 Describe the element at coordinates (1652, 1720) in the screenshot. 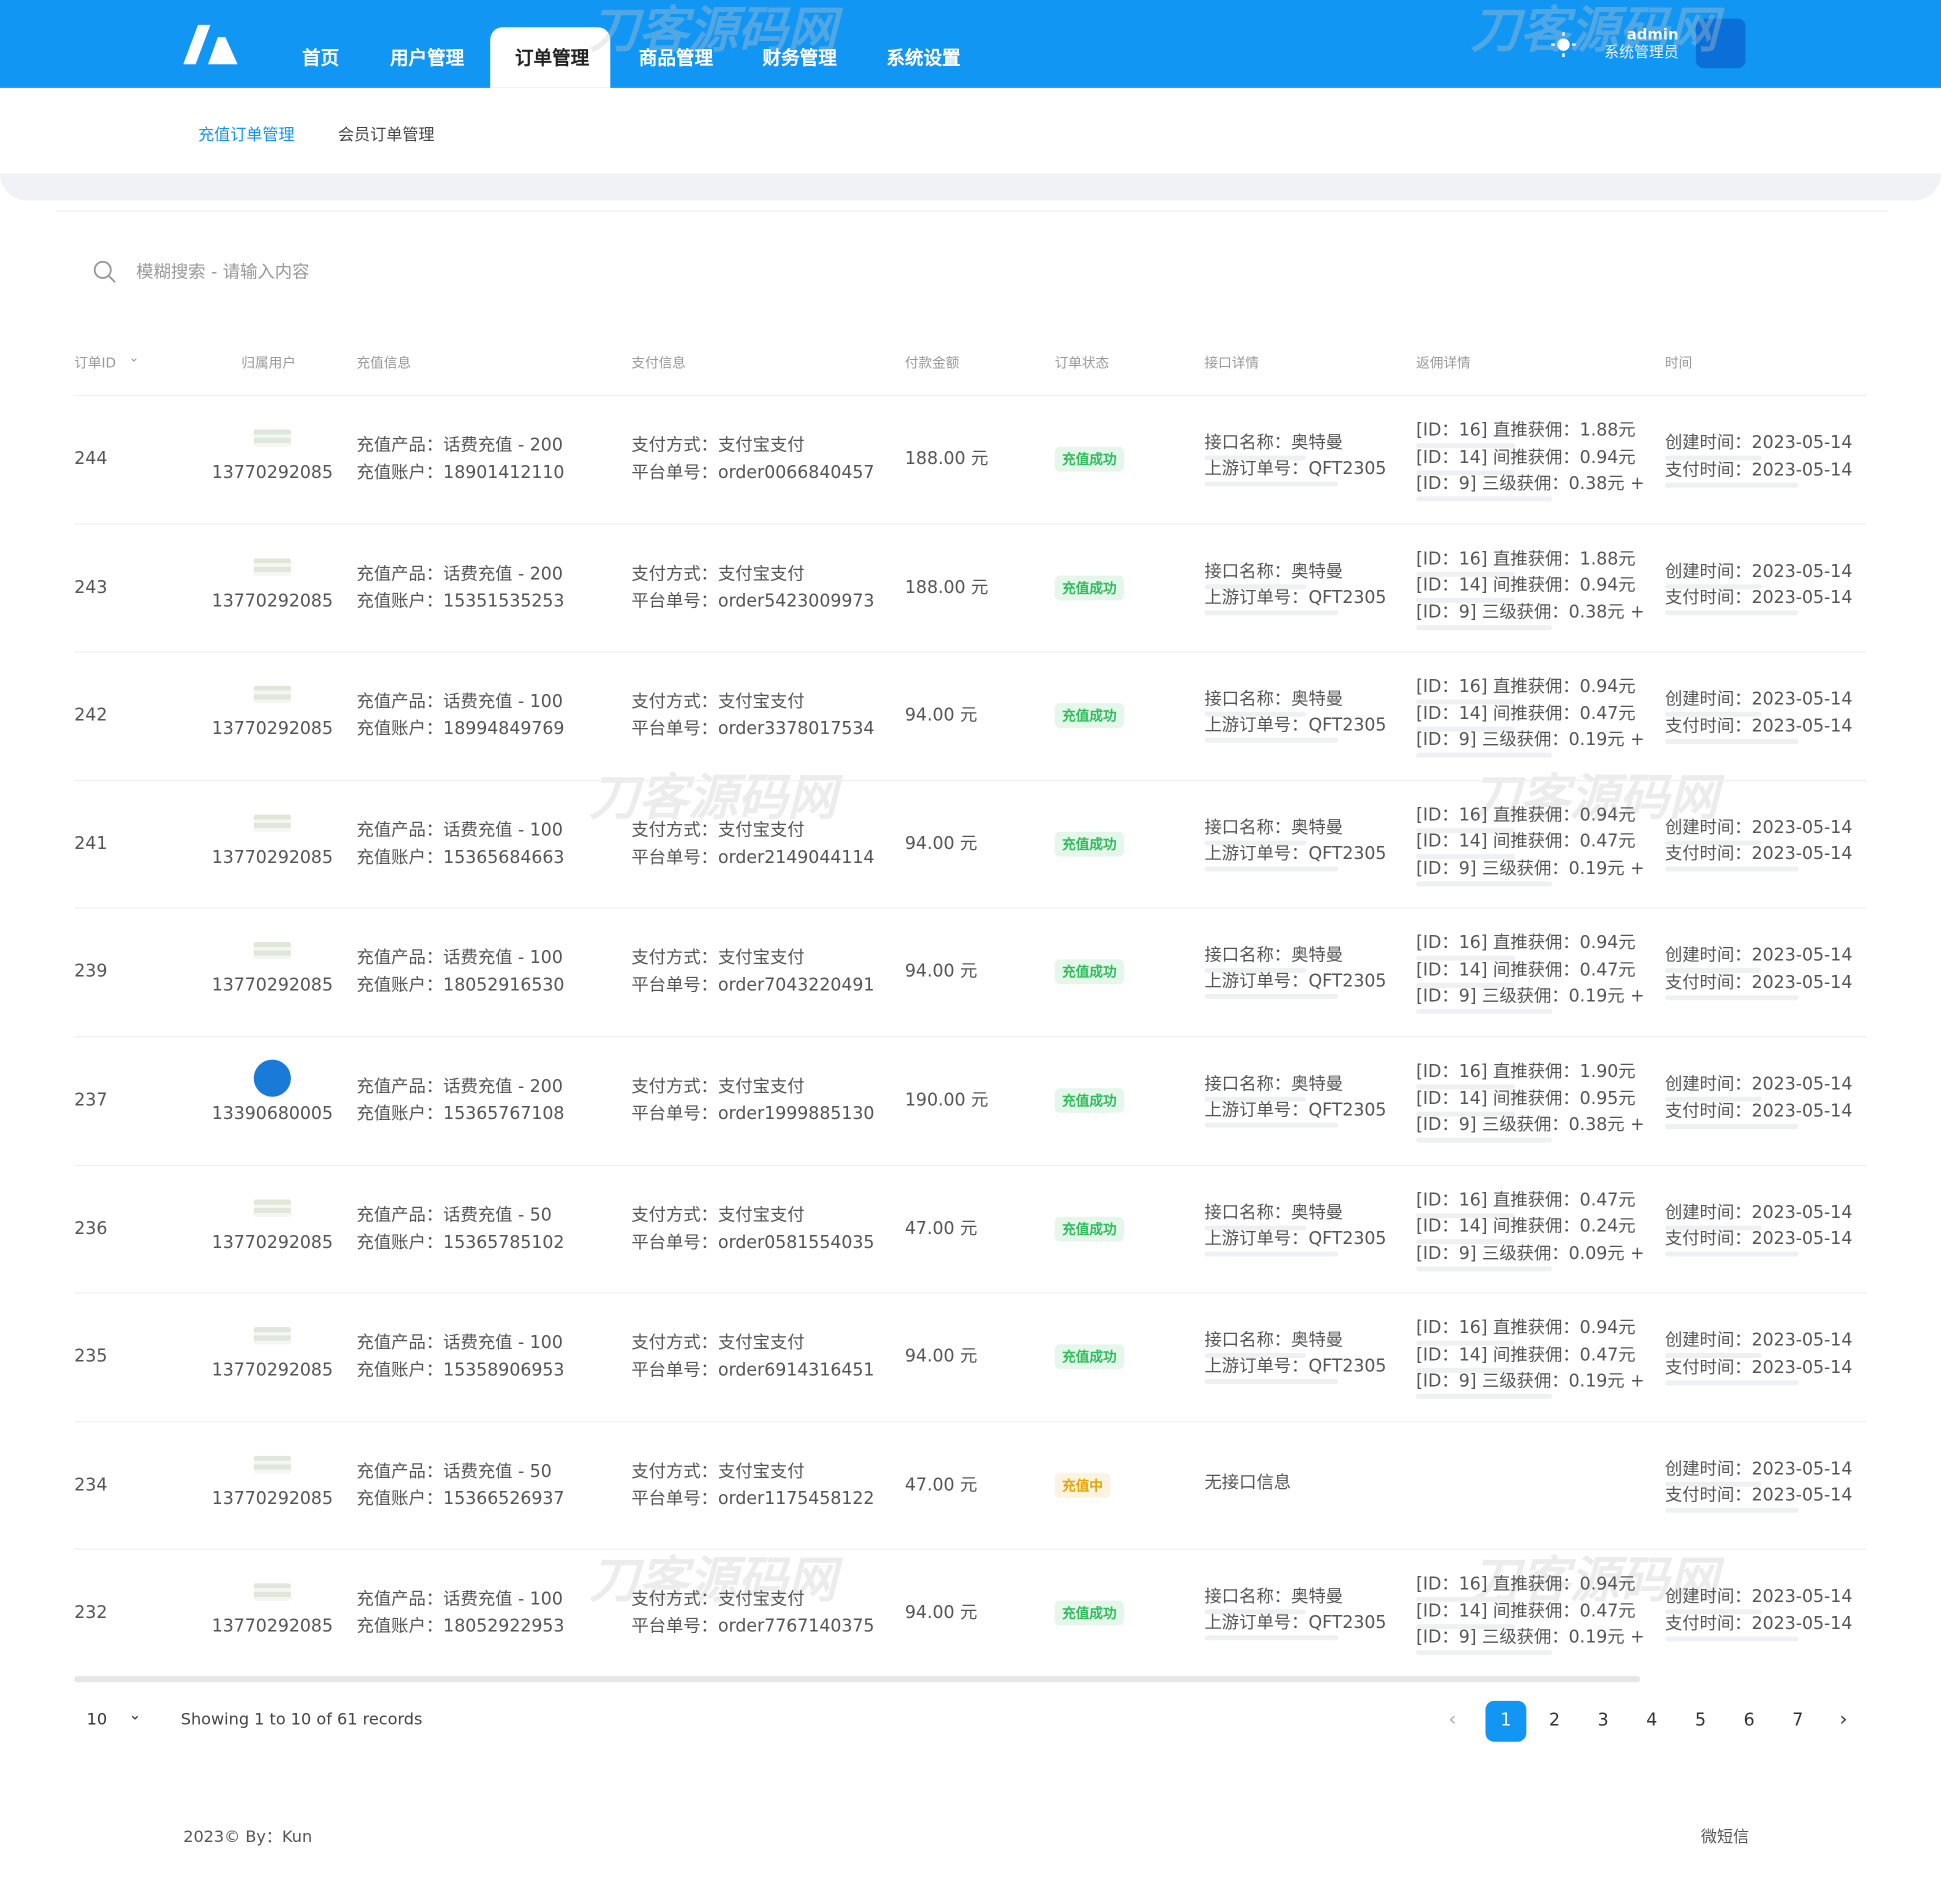

I see `page-button: 4` at that location.